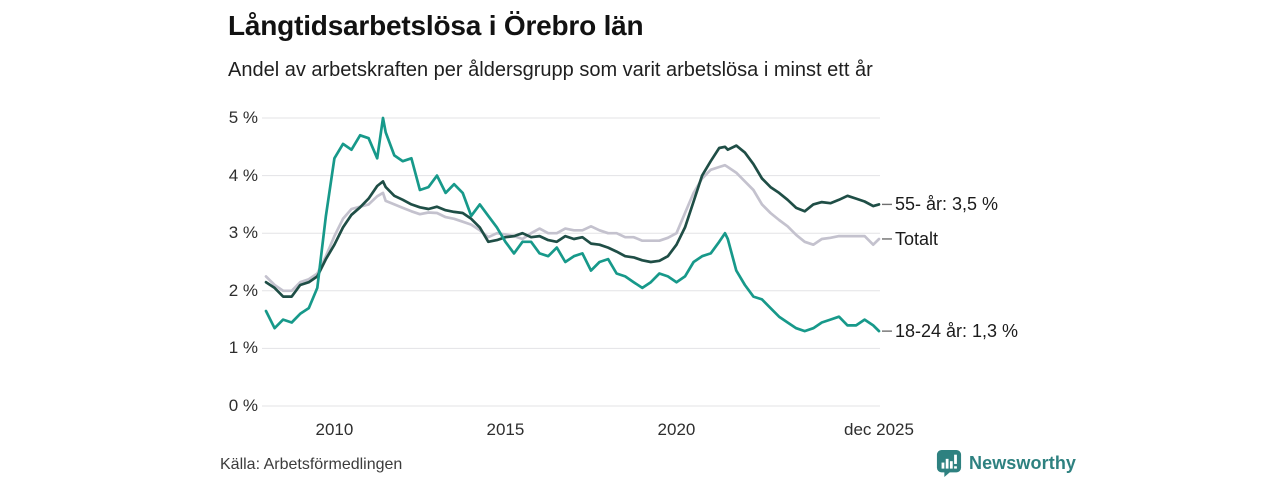 The image size is (1280, 480). I want to click on newsworthy-logo: Newsworthy, so click(1006, 463).